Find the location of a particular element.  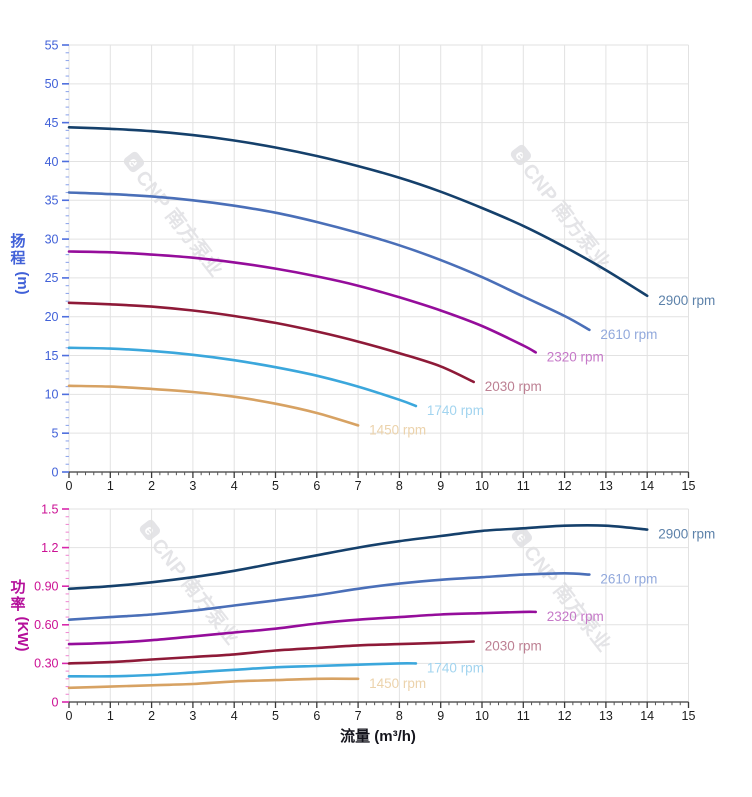

y-tick-label: 20 is located at coordinates (52, 317).